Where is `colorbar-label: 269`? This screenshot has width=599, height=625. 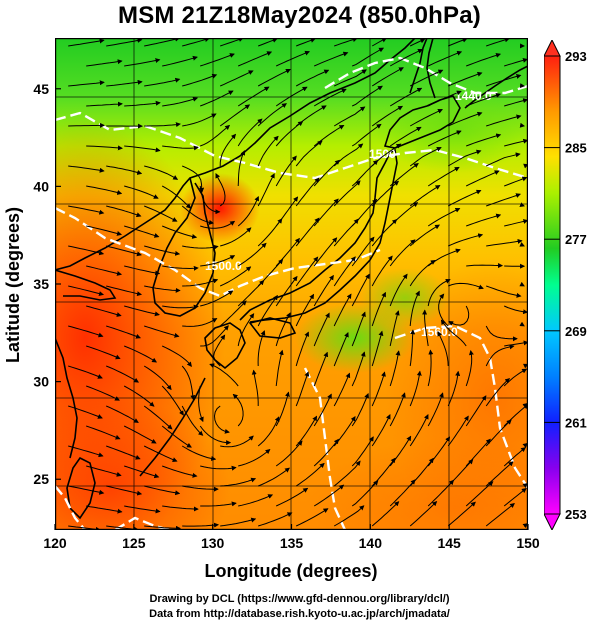
colorbar-label: 269 is located at coordinates (576, 331).